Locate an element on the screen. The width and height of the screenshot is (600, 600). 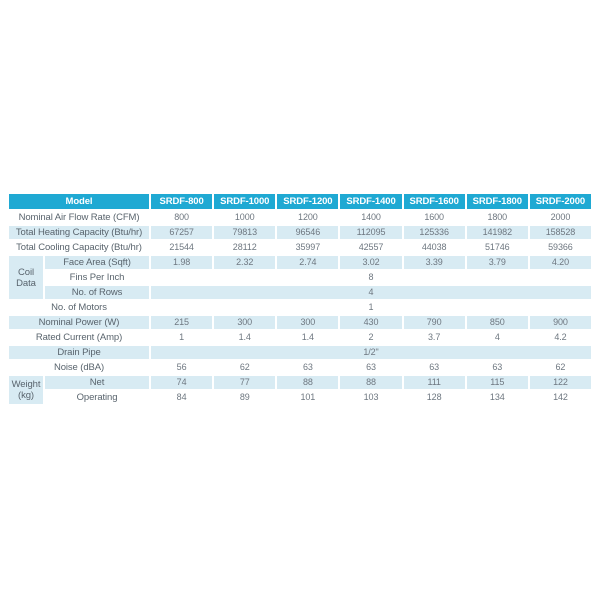
column-header-srdf-1200: SRDF-1200 is located at coordinates (308, 201).